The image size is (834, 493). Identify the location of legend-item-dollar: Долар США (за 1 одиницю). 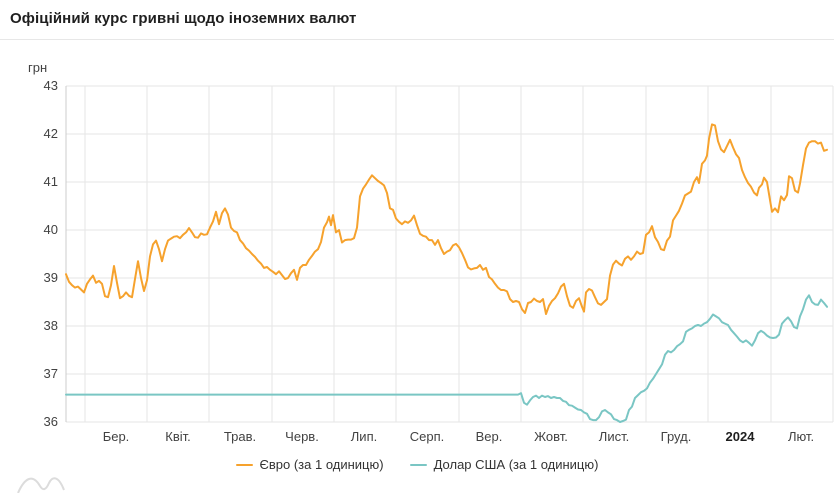
(504, 464).